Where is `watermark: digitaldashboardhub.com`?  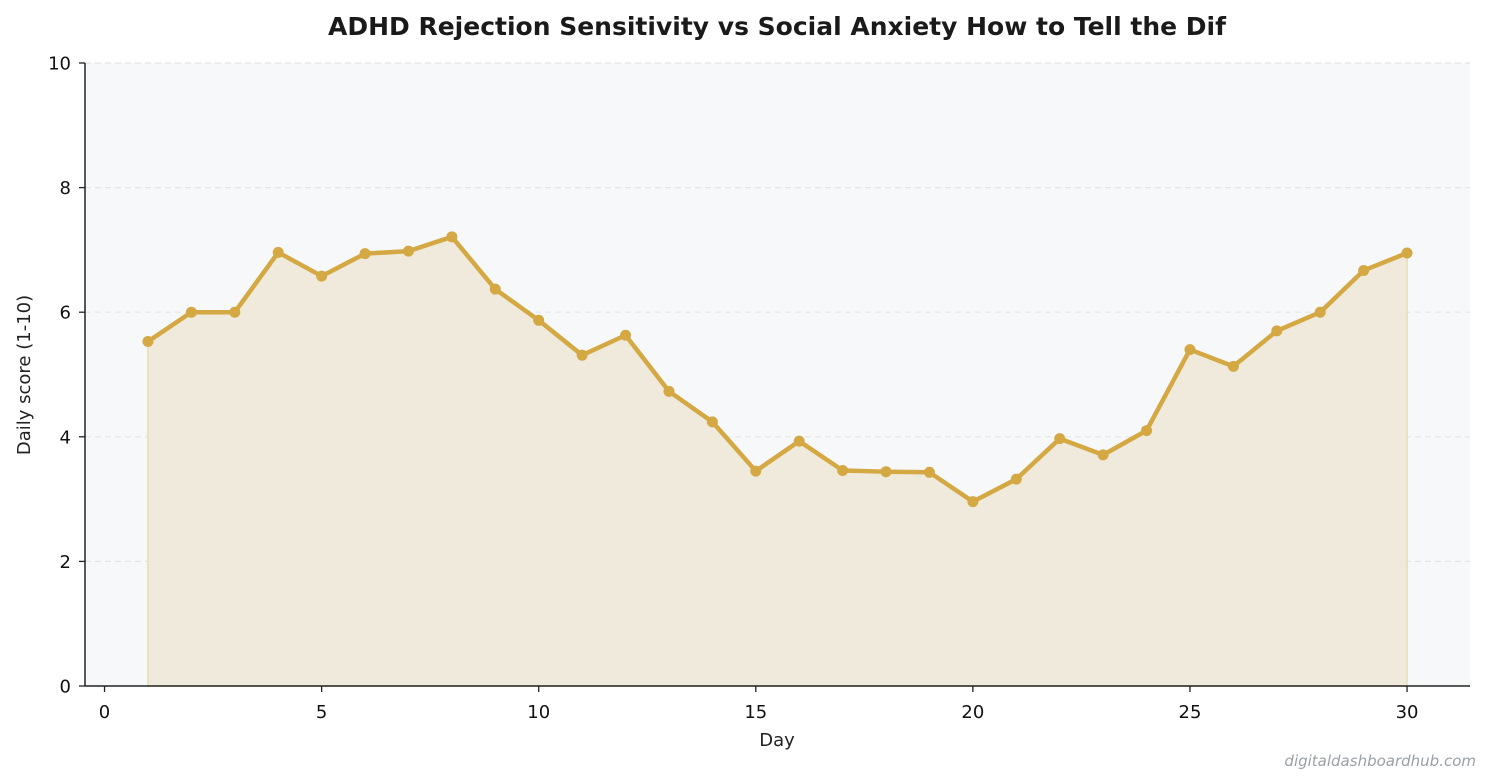 watermark: digitaldashboardhub.com is located at coordinates (1380, 761).